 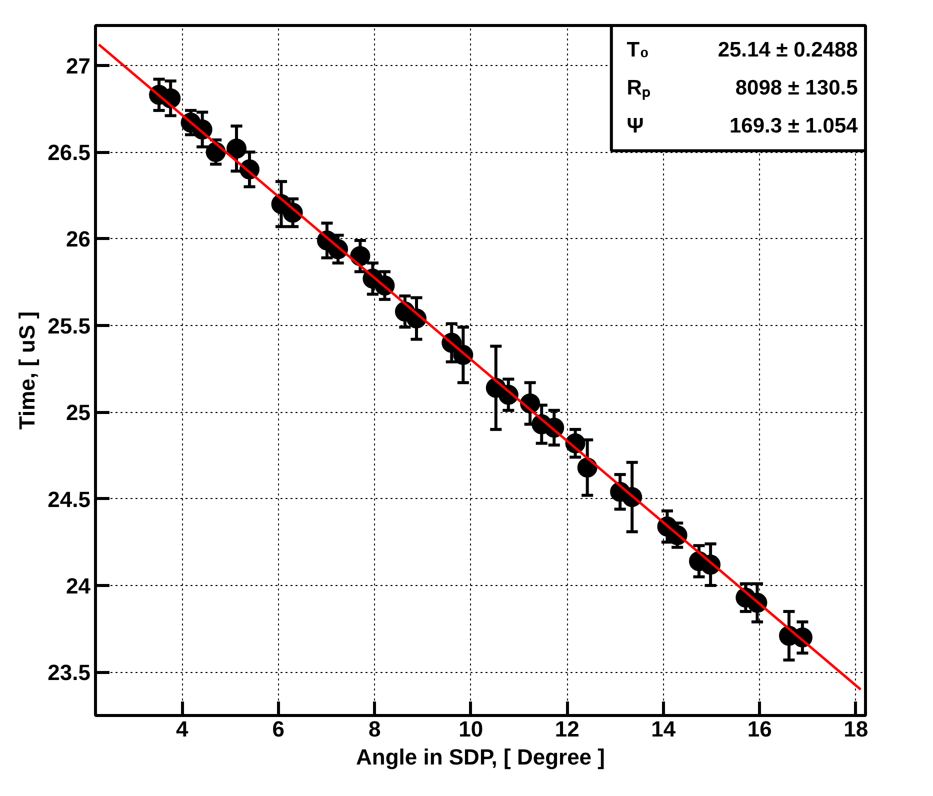 I want to click on y-tick-label: 24, so click(x=79, y=585).